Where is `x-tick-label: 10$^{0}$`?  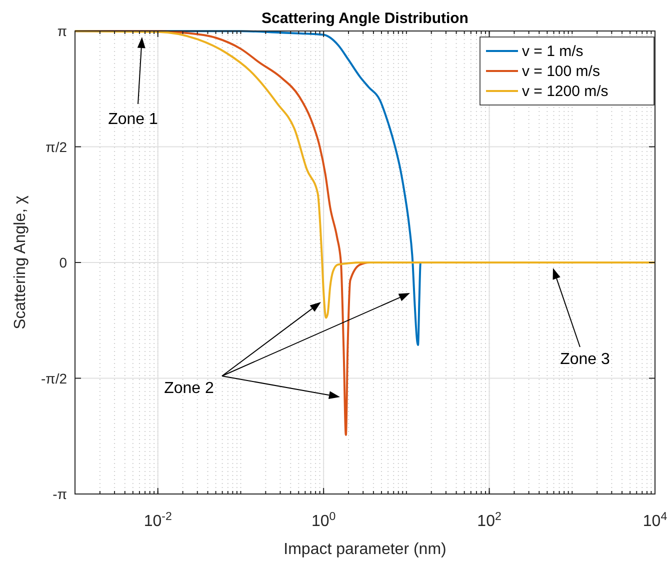
x-tick-label: 10$^{0}$ is located at coordinates (323, 520).